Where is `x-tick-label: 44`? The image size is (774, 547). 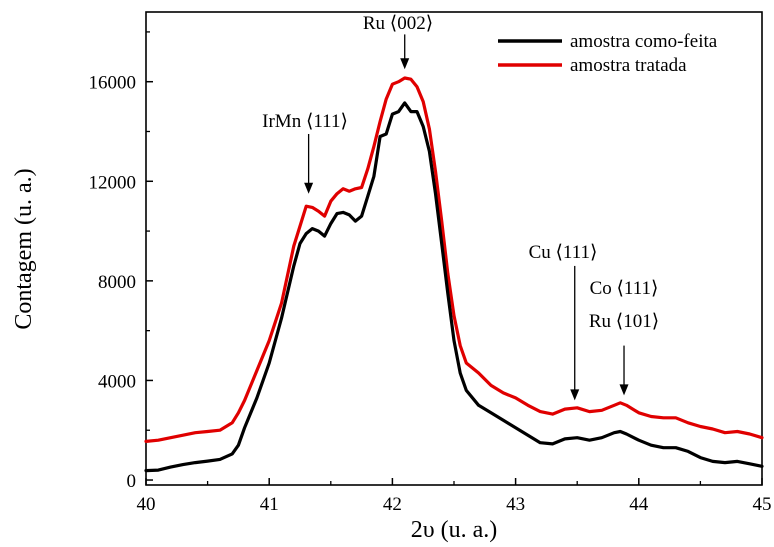 x-tick-label: 44 is located at coordinates (639, 504).